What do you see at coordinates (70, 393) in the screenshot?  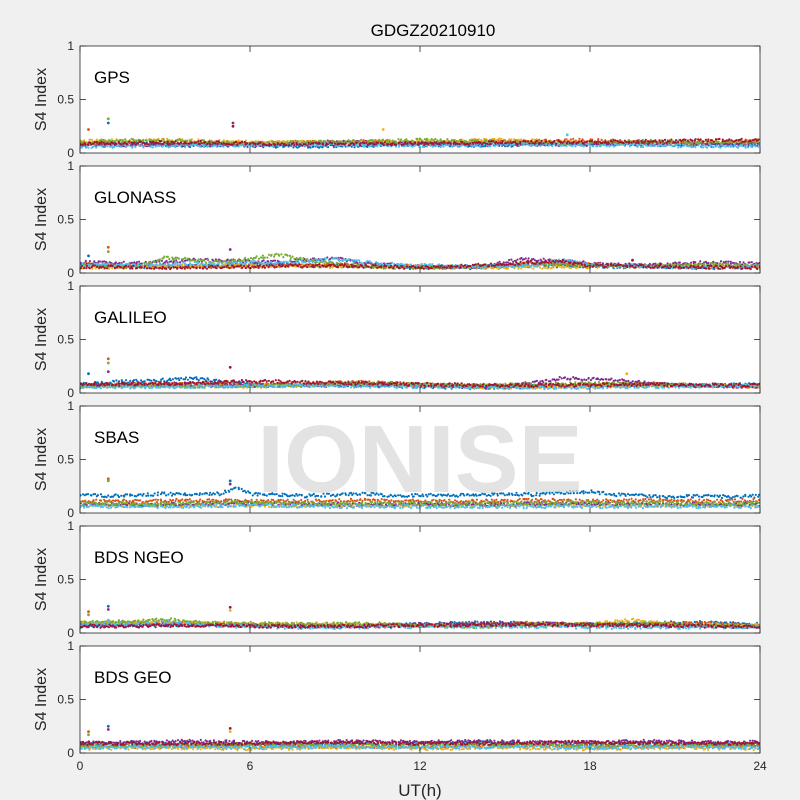 I see `panel-galileo-ytick-label: 0` at bounding box center [70, 393].